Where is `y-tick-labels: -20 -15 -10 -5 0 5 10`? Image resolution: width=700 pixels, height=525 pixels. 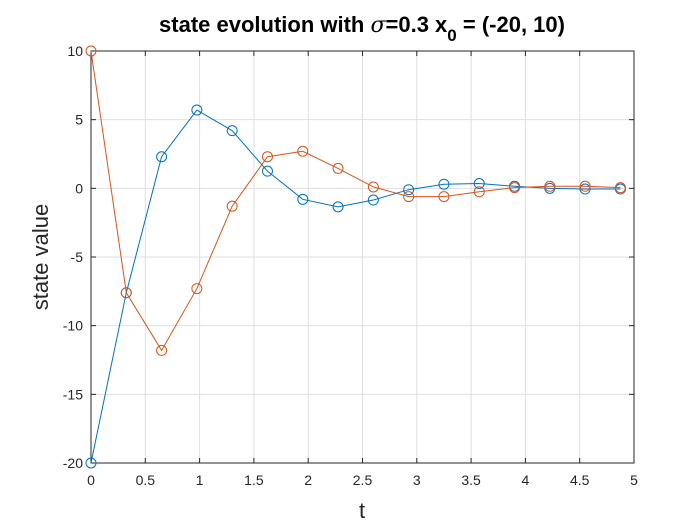
y-tick-labels: -20 -15 -10 -5 0 5 10 is located at coordinates (73, 257).